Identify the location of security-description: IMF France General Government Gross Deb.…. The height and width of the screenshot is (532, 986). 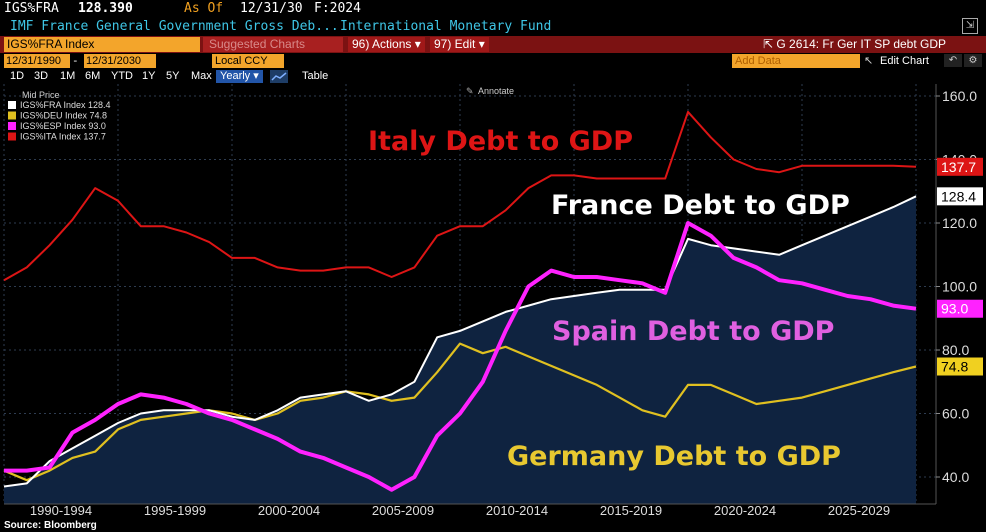
(174, 26).